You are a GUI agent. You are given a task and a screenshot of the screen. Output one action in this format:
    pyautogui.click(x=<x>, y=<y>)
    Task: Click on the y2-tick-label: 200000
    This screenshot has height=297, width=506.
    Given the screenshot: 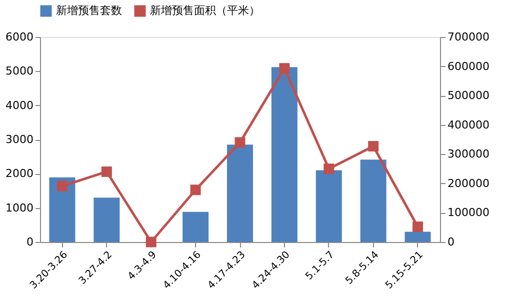 What is the action you would take?
    pyautogui.click(x=469, y=183)
    